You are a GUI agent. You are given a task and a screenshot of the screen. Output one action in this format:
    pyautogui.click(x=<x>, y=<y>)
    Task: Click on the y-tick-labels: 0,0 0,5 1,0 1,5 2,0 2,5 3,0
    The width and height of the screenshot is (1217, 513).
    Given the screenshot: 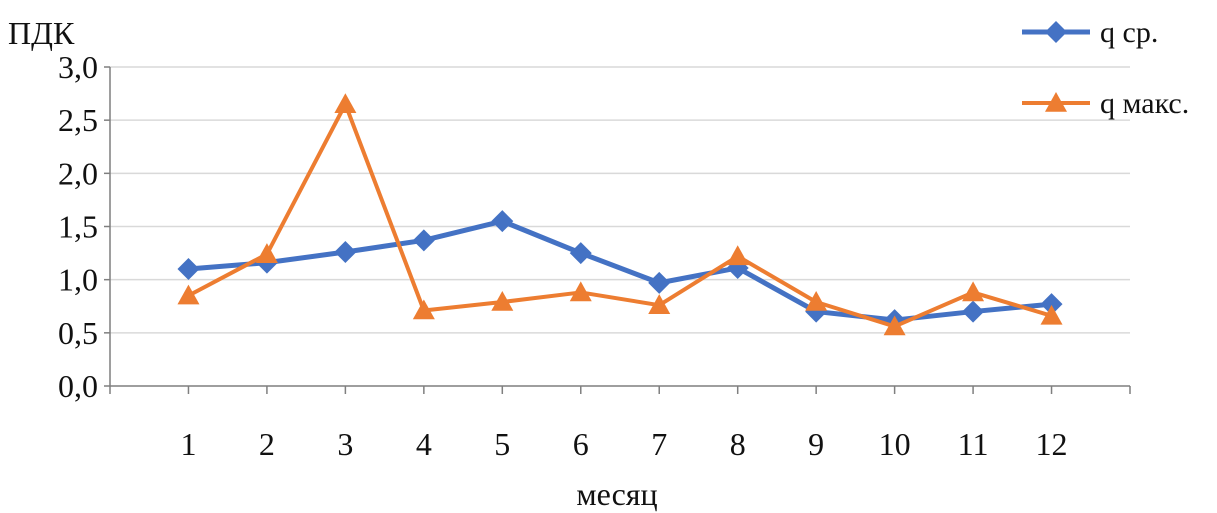 What is the action you would take?
    pyautogui.click(x=78, y=226)
    